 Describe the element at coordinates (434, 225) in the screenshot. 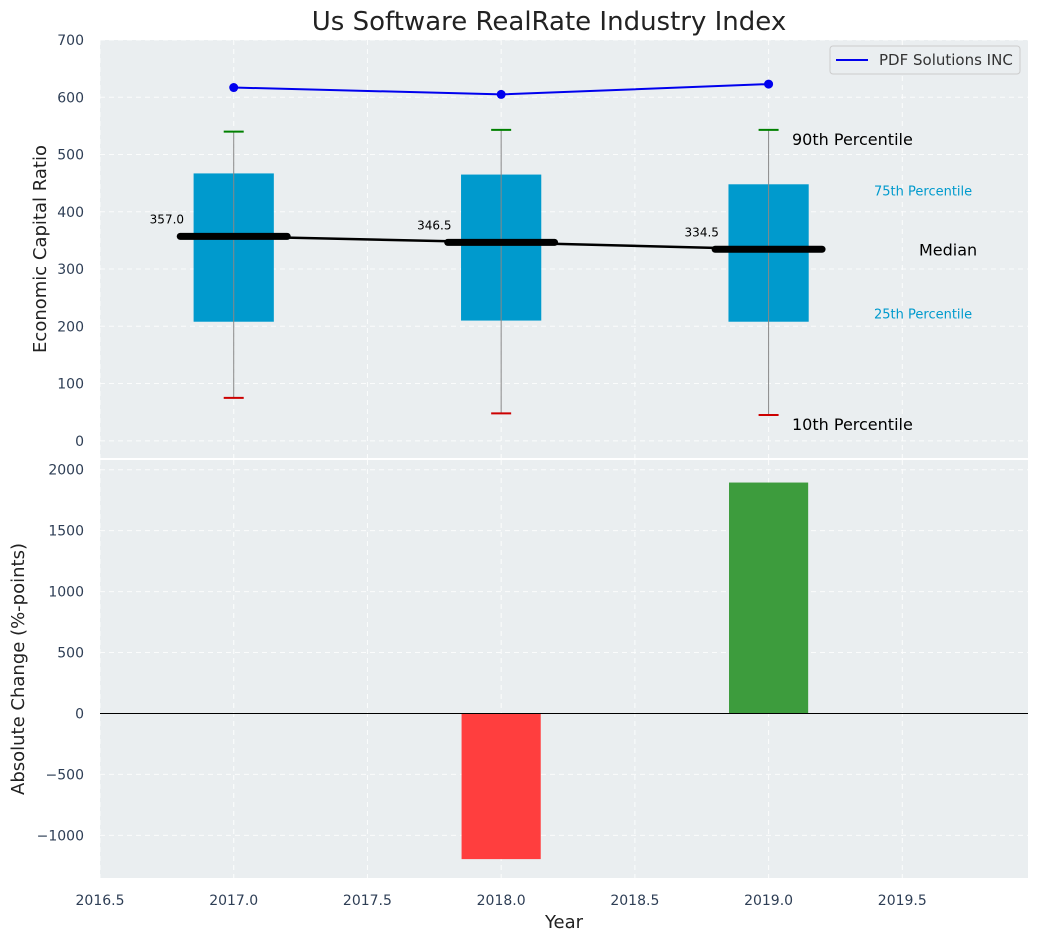

I see `median-value-label: 346.5` at that location.